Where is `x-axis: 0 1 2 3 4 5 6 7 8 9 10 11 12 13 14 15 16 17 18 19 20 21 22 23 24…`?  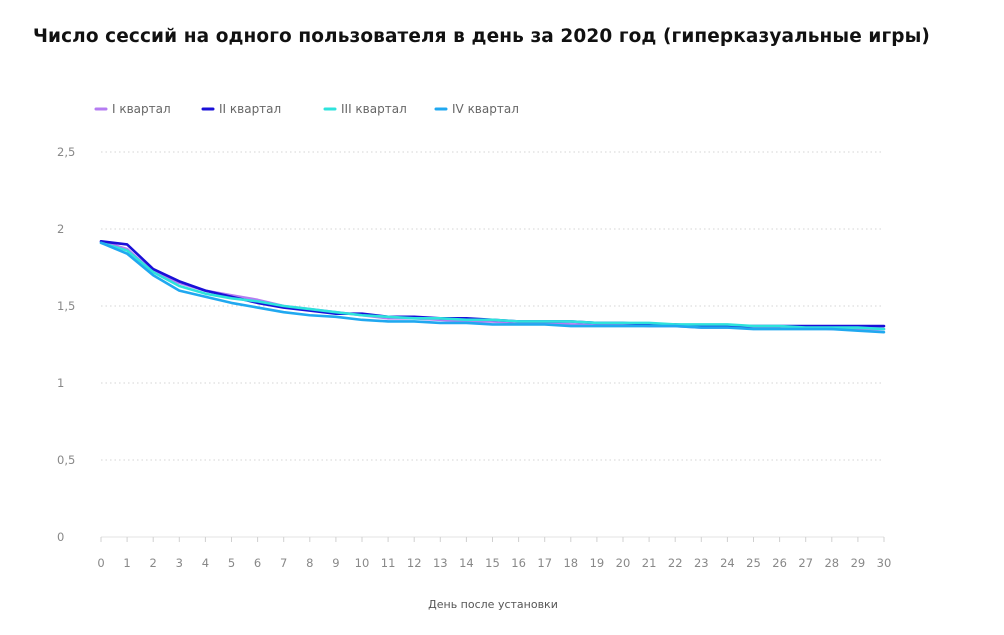
x-axis: 0 1 2 3 4 5 6 7 8 9 10 11 12 13 14 15 16 17 18 19 20 21 22 23 24… is located at coordinates (494, 553).